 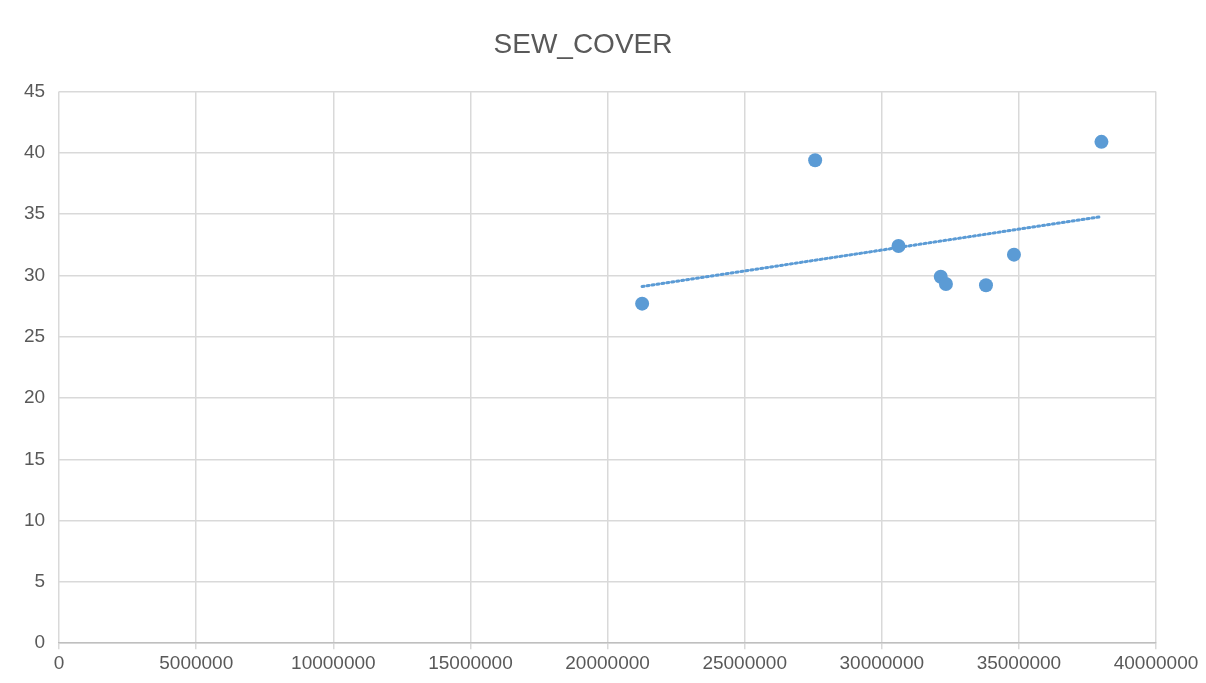 What do you see at coordinates (34, 152) in the screenshot?
I see `y-tick-label: 40` at bounding box center [34, 152].